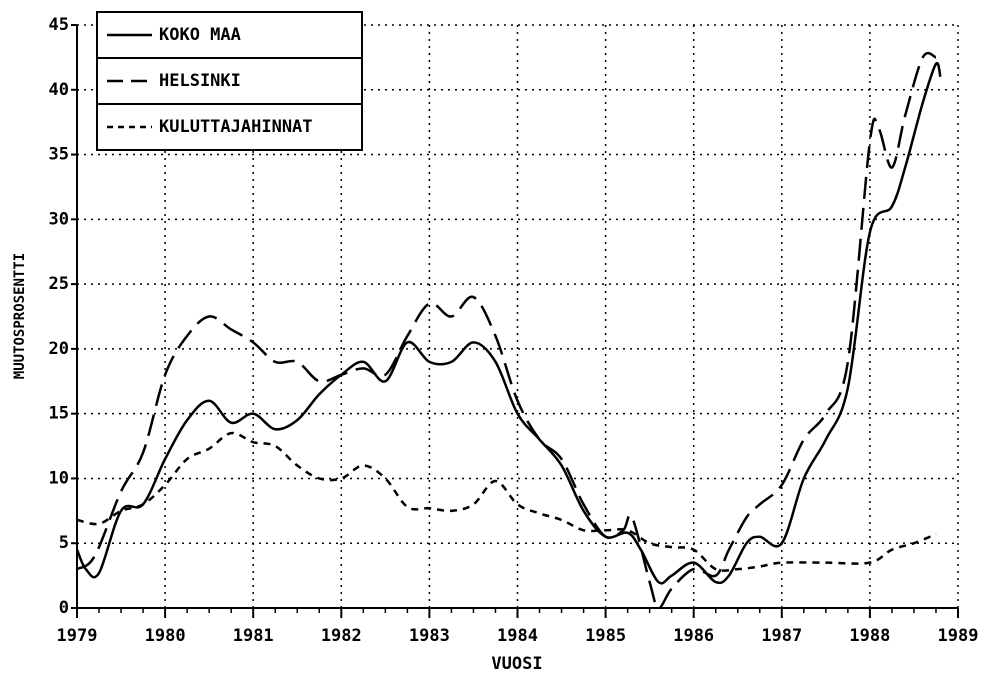 Image resolution: width=985 pixels, height=678 pixels. What do you see at coordinates (59, 349) in the screenshot?
I see `y-tick-label: 20` at bounding box center [59, 349].